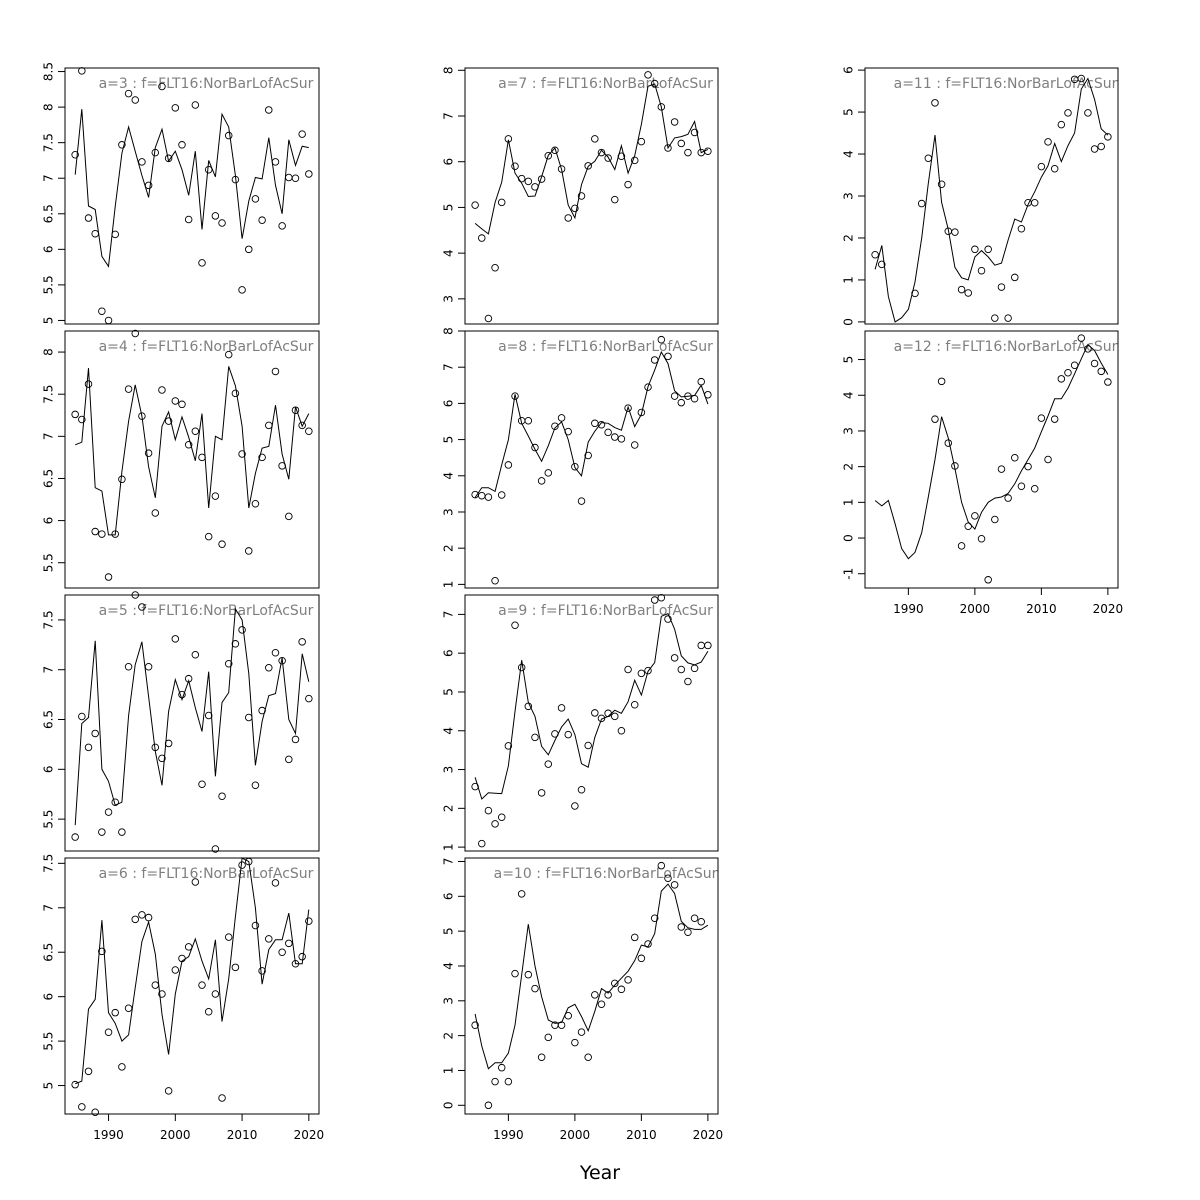 This screenshot has width=1200, height=1200. Describe the element at coordinates (849, 395) in the screenshot. I see `y-tick-label: 4` at that location.